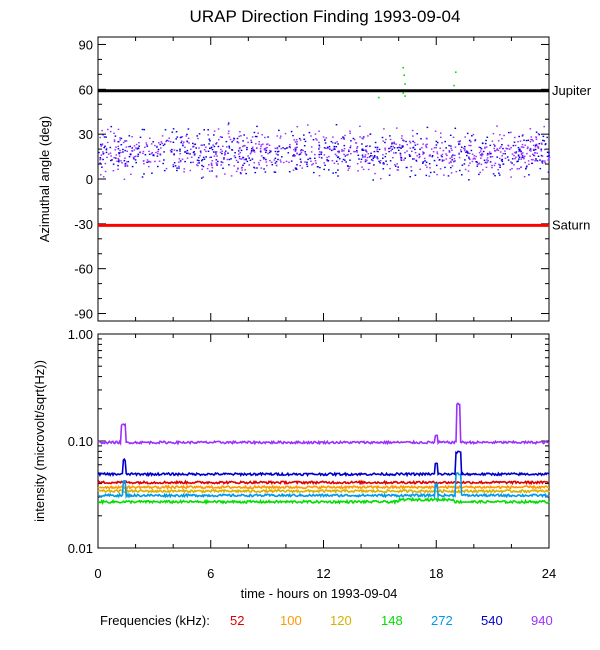  Describe the element at coordinates (323, 454) in the screenshot. I see `intensity-series` at that location.